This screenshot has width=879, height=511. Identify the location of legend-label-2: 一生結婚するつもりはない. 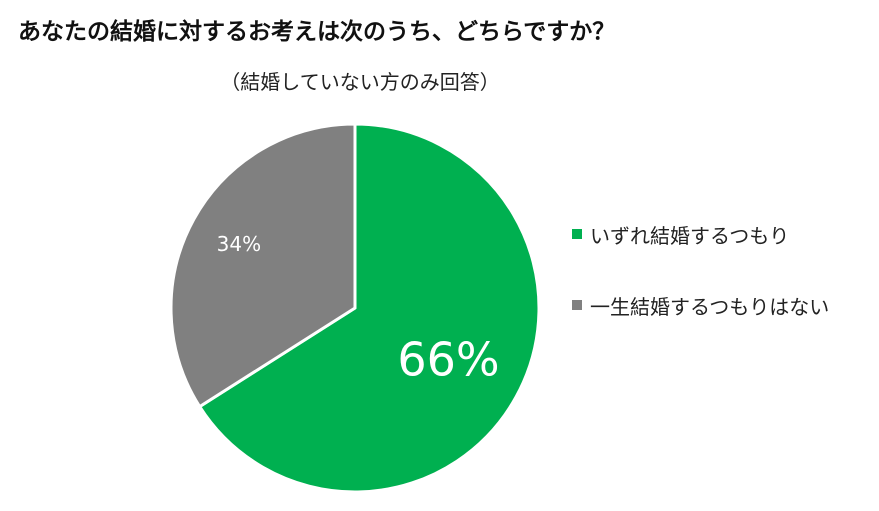
(710, 306).